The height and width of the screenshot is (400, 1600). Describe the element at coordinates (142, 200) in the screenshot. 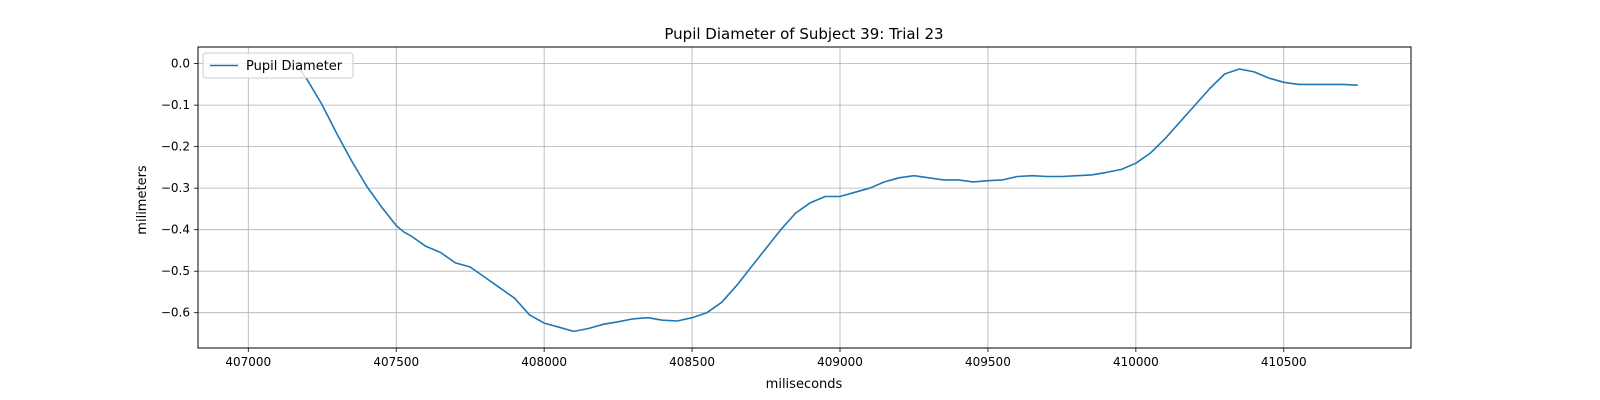

I see `y-axis-label: milimeters` at that location.